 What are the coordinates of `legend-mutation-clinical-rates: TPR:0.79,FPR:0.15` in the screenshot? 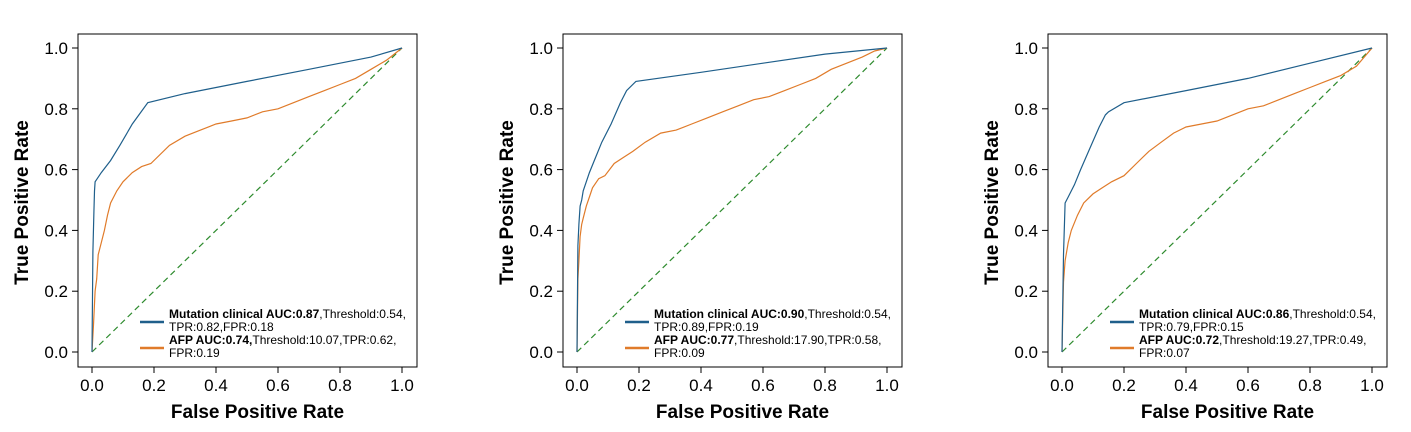 It's located at (1191, 327).